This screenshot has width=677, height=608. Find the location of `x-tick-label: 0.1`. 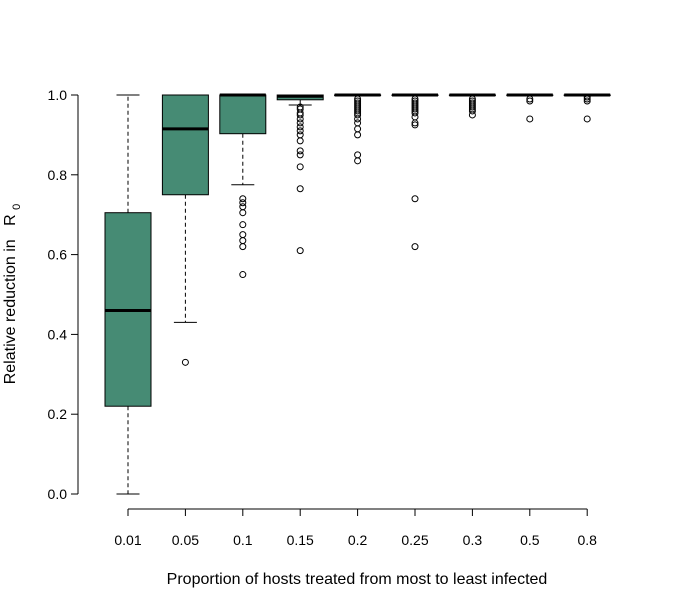

x-tick-label: 0.1 is located at coordinates (243, 540).